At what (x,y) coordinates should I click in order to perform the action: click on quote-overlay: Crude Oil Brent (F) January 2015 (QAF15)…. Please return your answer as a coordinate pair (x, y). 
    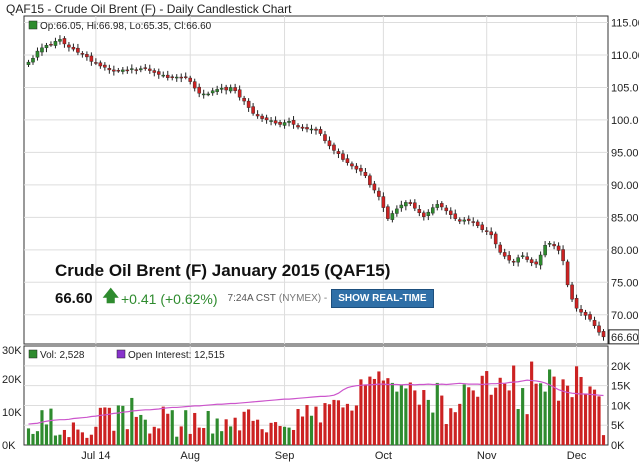
    Looking at the image, I should click on (255, 286).